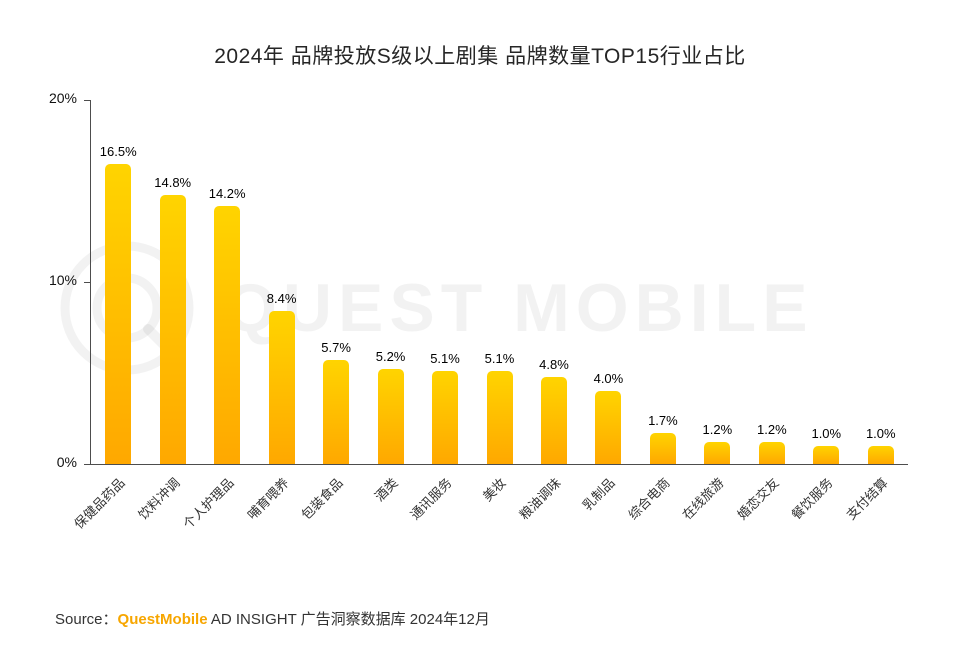 The width and height of the screenshot is (960, 650). I want to click on source-prefix: Source：, so click(86, 619).